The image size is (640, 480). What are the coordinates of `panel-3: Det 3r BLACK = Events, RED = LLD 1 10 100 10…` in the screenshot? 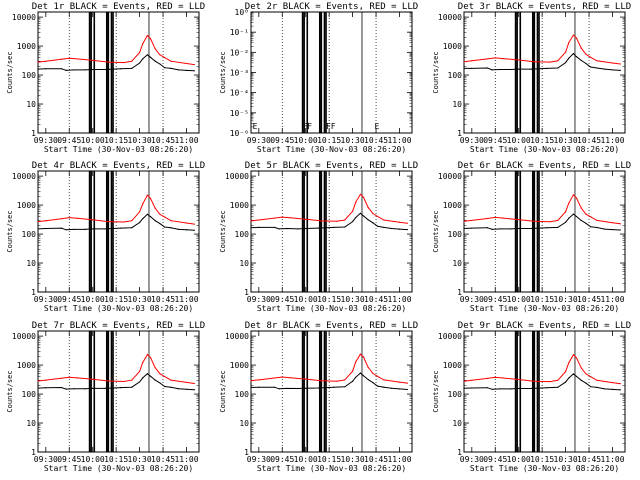 It's located at (531, 78).